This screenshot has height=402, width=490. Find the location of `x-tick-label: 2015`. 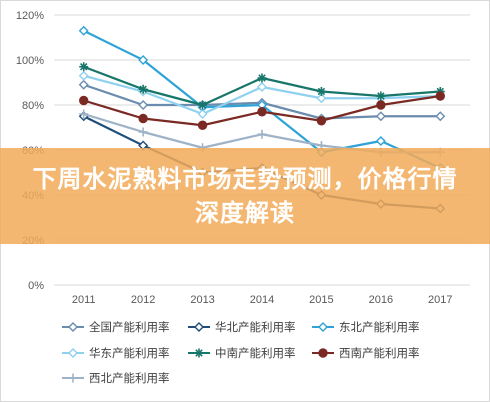

x-tick-label: 2015 is located at coordinates (321, 300).